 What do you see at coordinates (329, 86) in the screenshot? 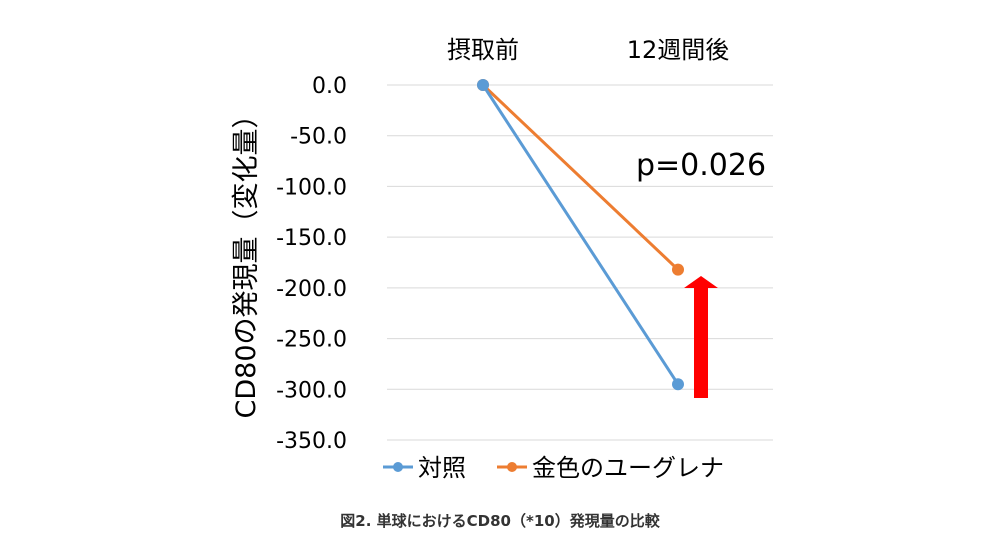
I see `y-tick-label: 0.0` at bounding box center [329, 86].